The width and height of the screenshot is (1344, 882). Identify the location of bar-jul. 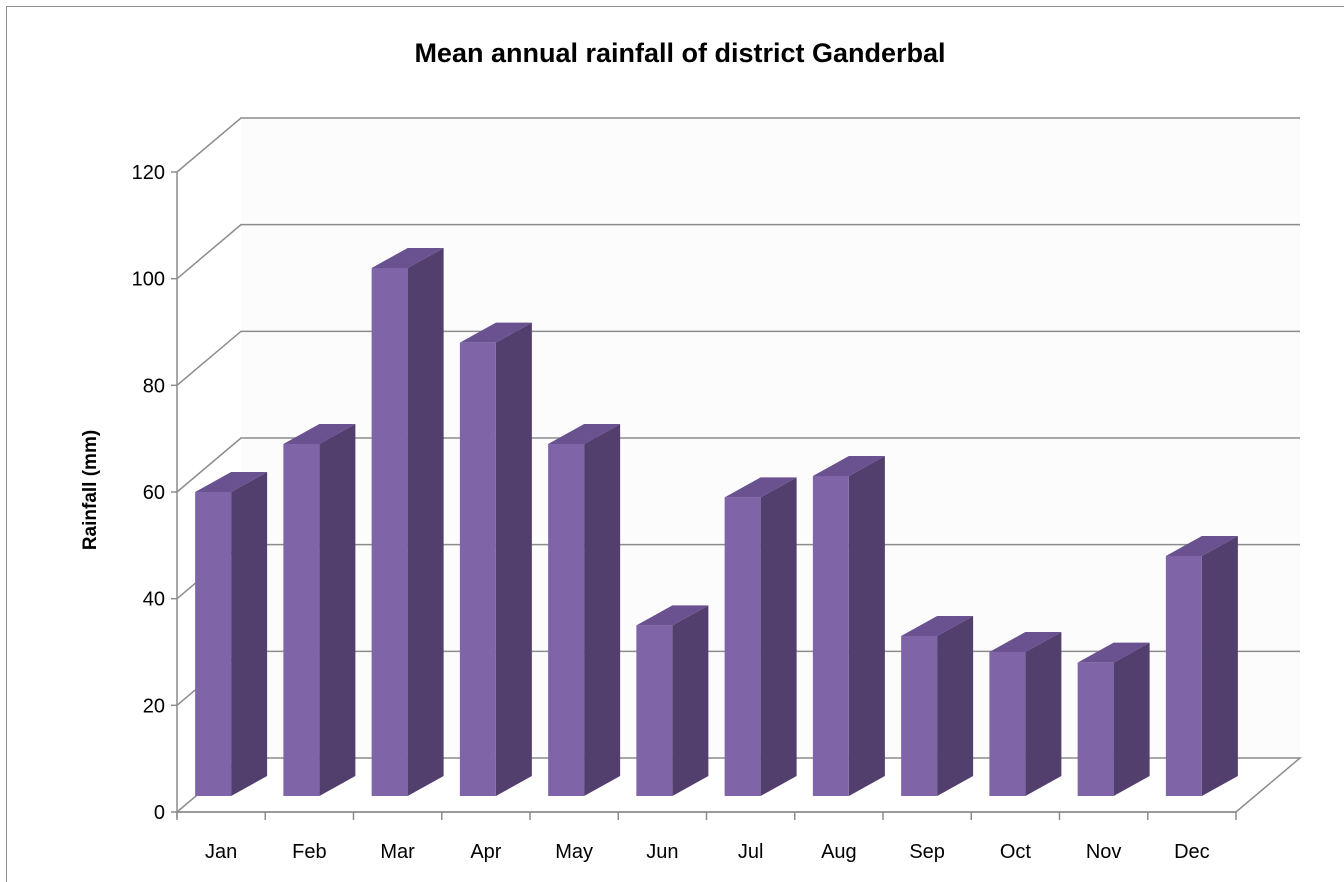
(760, 636).